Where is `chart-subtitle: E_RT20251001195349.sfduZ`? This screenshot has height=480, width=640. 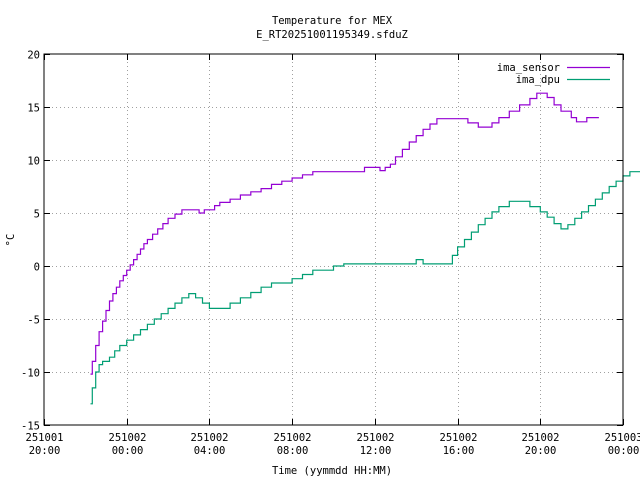
chart-subtitle: E_RT20251001195349.sfduZ is located at coordinates (332, 35).